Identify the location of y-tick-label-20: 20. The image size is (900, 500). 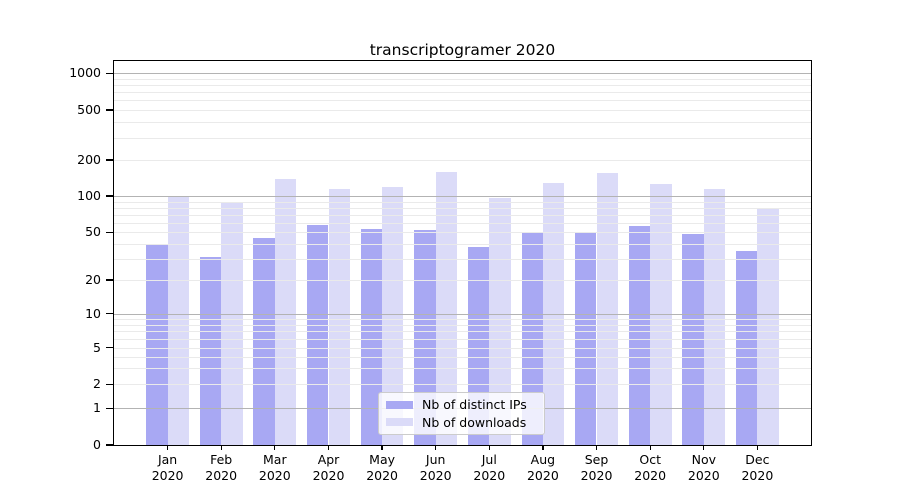
(93, 279).